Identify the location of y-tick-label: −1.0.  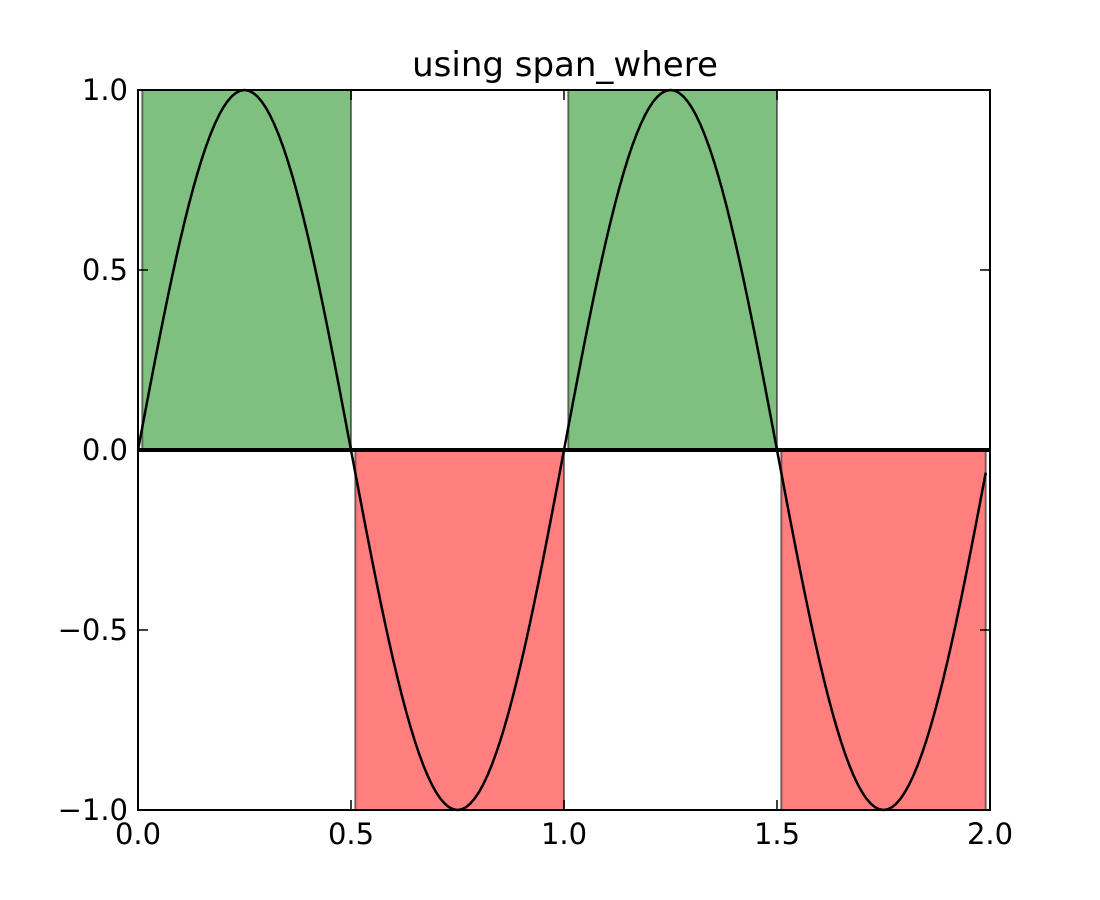
(93, 810).